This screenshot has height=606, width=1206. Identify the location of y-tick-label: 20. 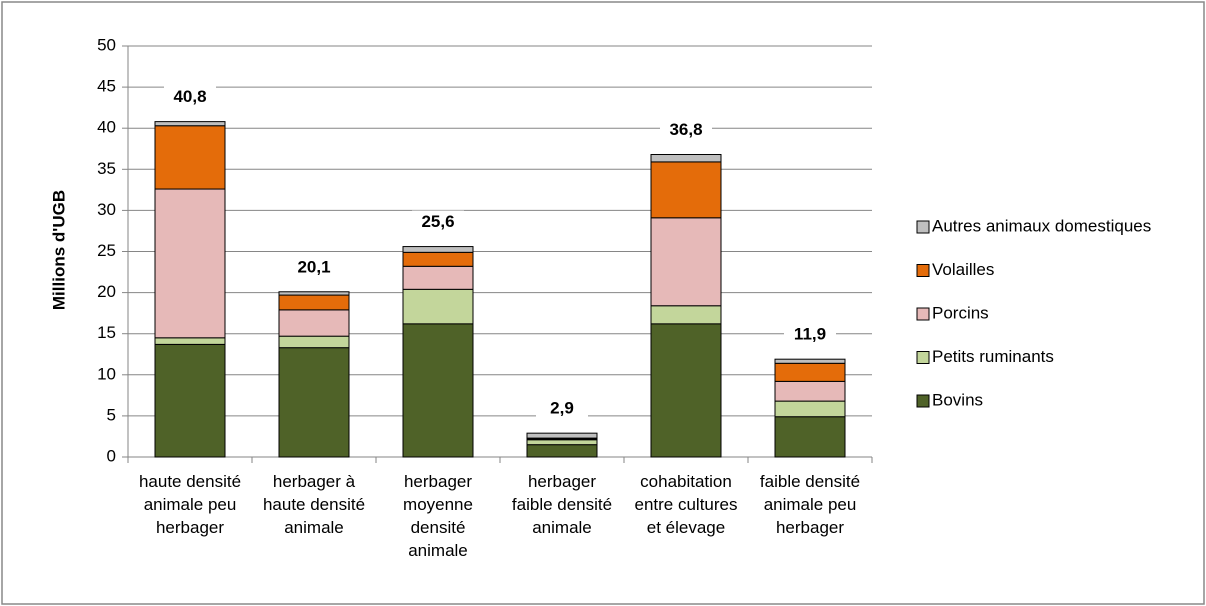
(106, 291).